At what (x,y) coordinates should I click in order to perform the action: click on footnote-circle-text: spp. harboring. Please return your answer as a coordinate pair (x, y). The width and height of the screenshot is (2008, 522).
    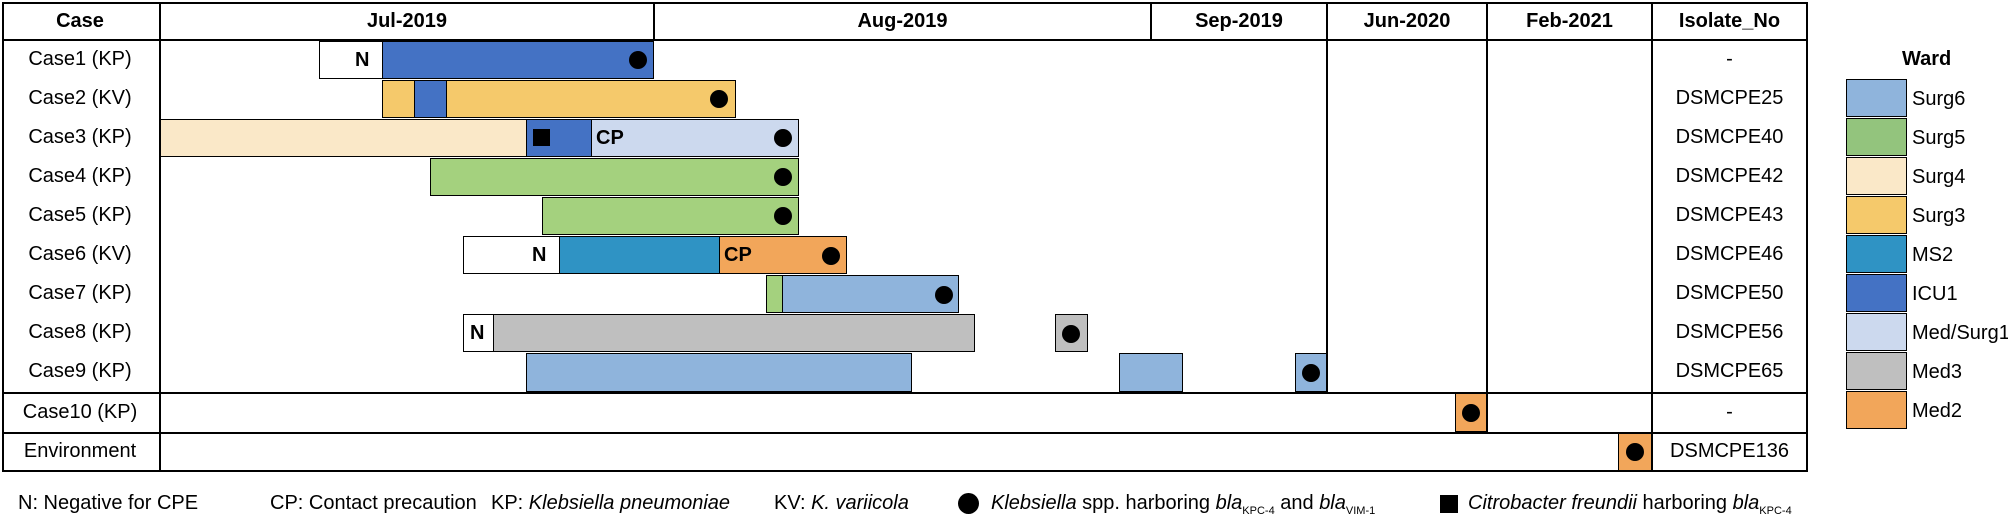
    Looking at the image, I should click on (1146, 503).